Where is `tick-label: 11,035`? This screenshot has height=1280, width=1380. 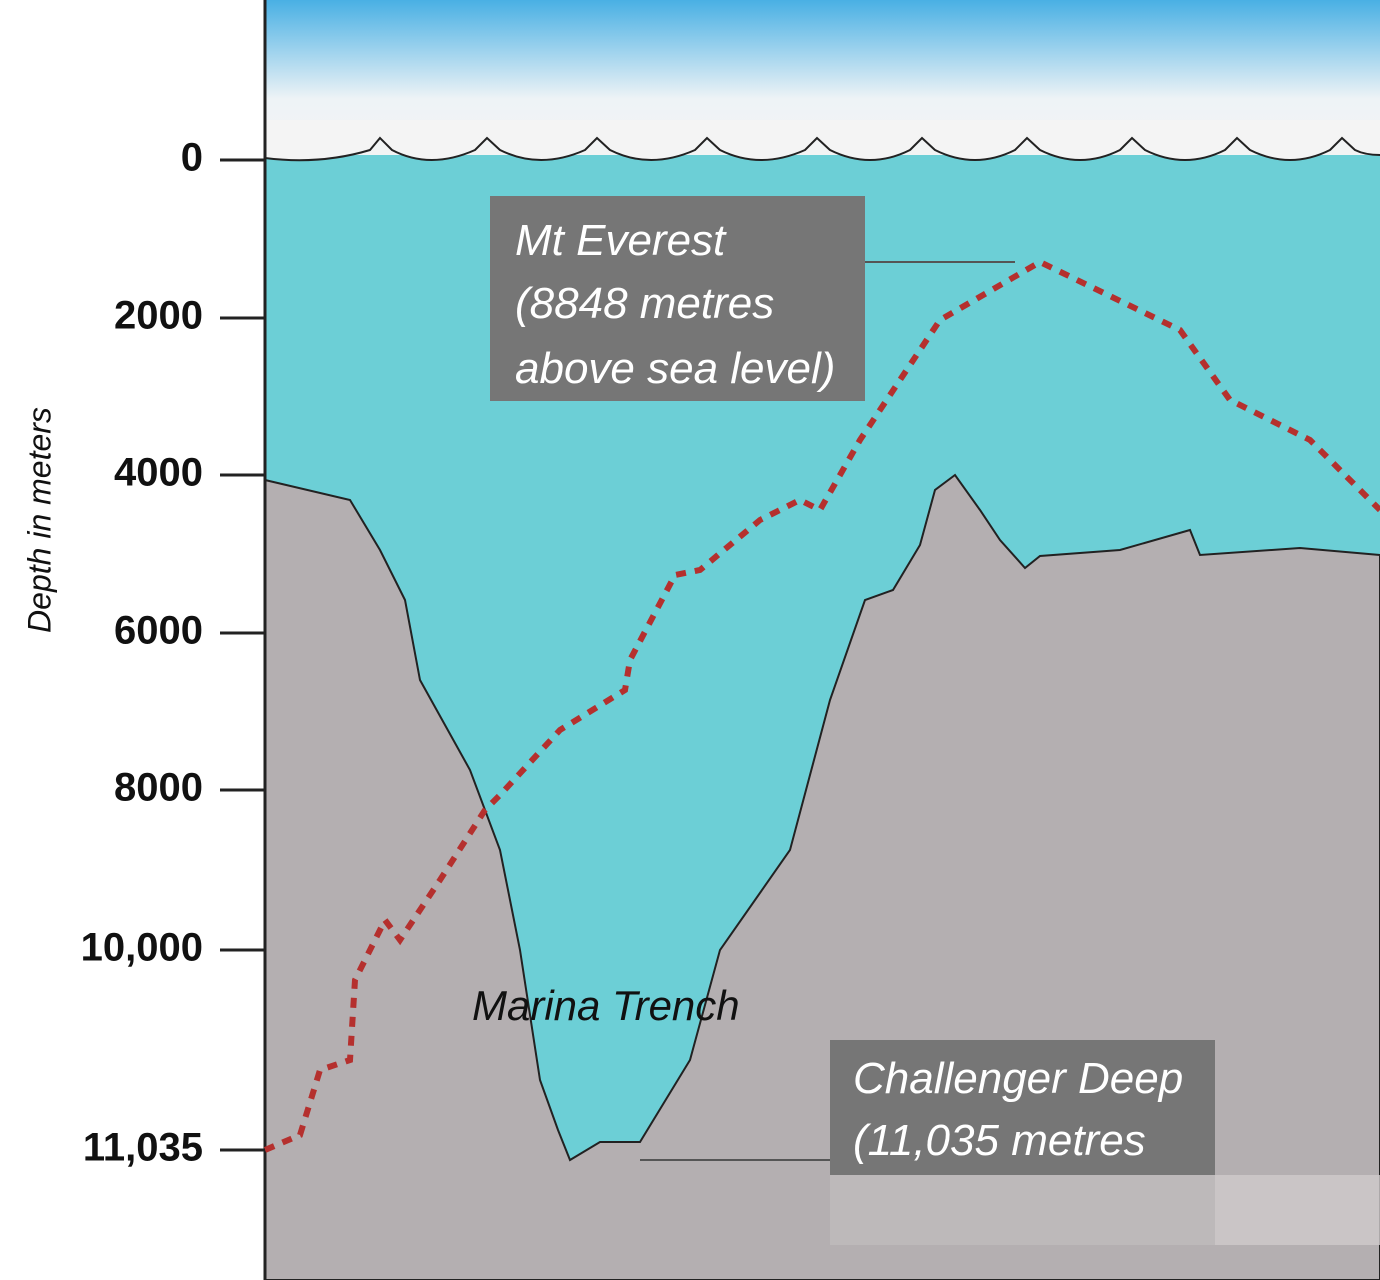 tick-label: 11,035 is located at coordinates (143, 1148).